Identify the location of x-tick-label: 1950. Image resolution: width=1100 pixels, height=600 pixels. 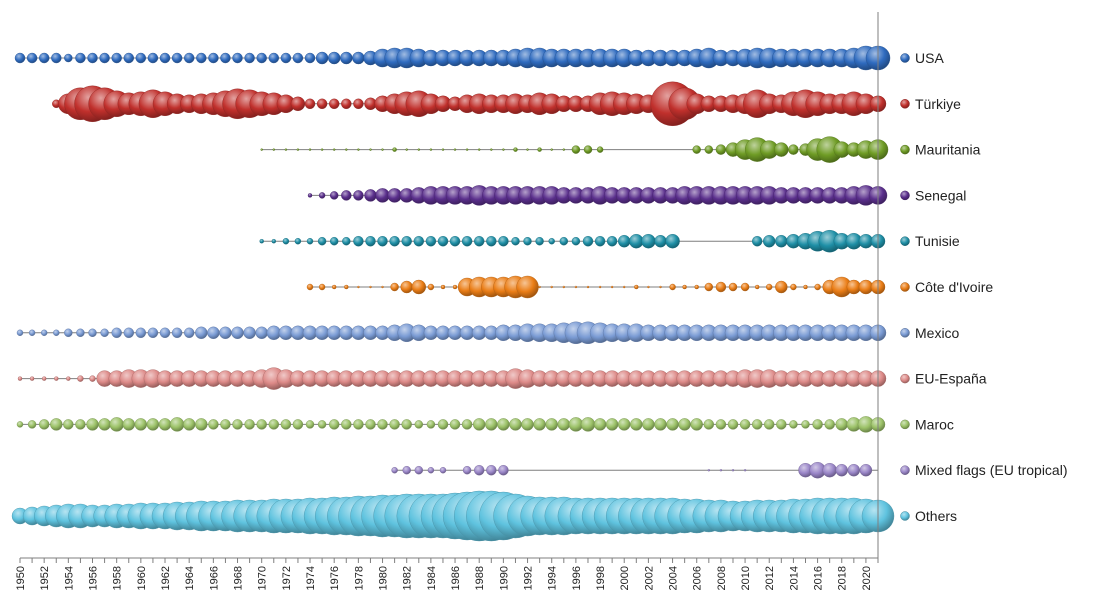
(21, 578).